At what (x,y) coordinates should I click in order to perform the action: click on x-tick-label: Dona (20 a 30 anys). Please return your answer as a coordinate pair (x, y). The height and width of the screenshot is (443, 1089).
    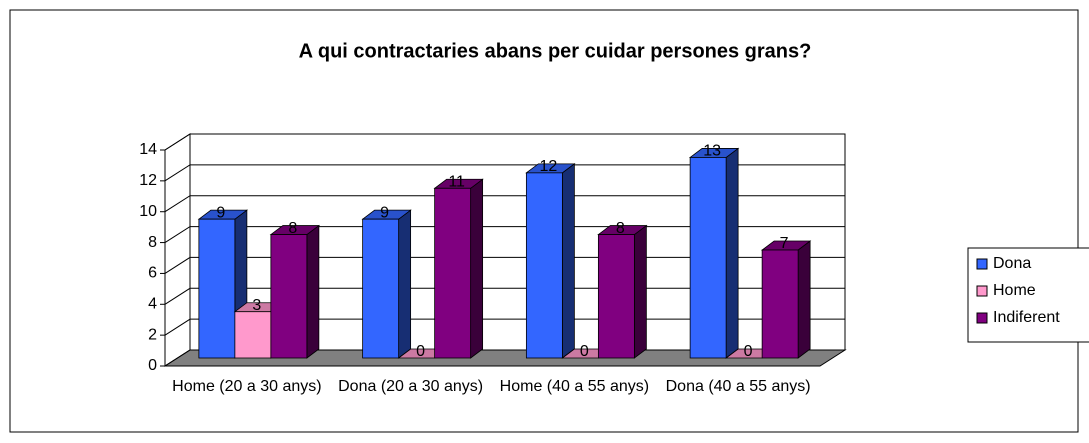
    Looking at the image, I should click on (411, 386).